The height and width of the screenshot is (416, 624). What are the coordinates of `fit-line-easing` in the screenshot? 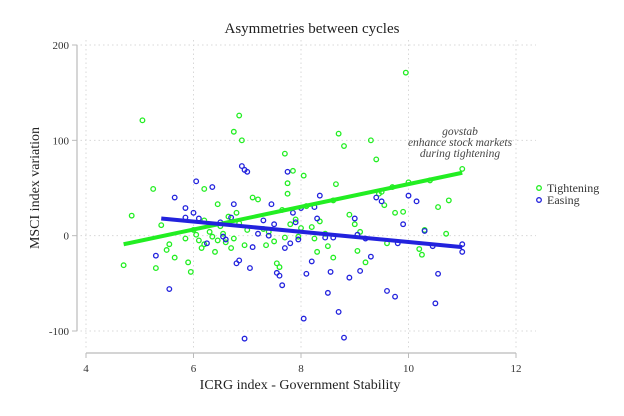 It's located at (312, 233).